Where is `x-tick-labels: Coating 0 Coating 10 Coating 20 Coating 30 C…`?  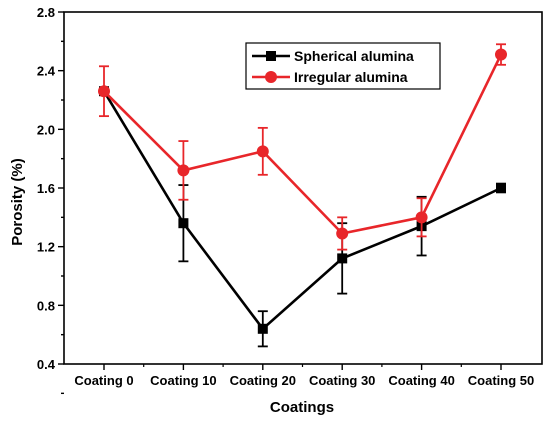 x-tick-labels: Coating 0 Coating 10 Coating 20 Coating 30 C… is located at coordinates (304, 380).